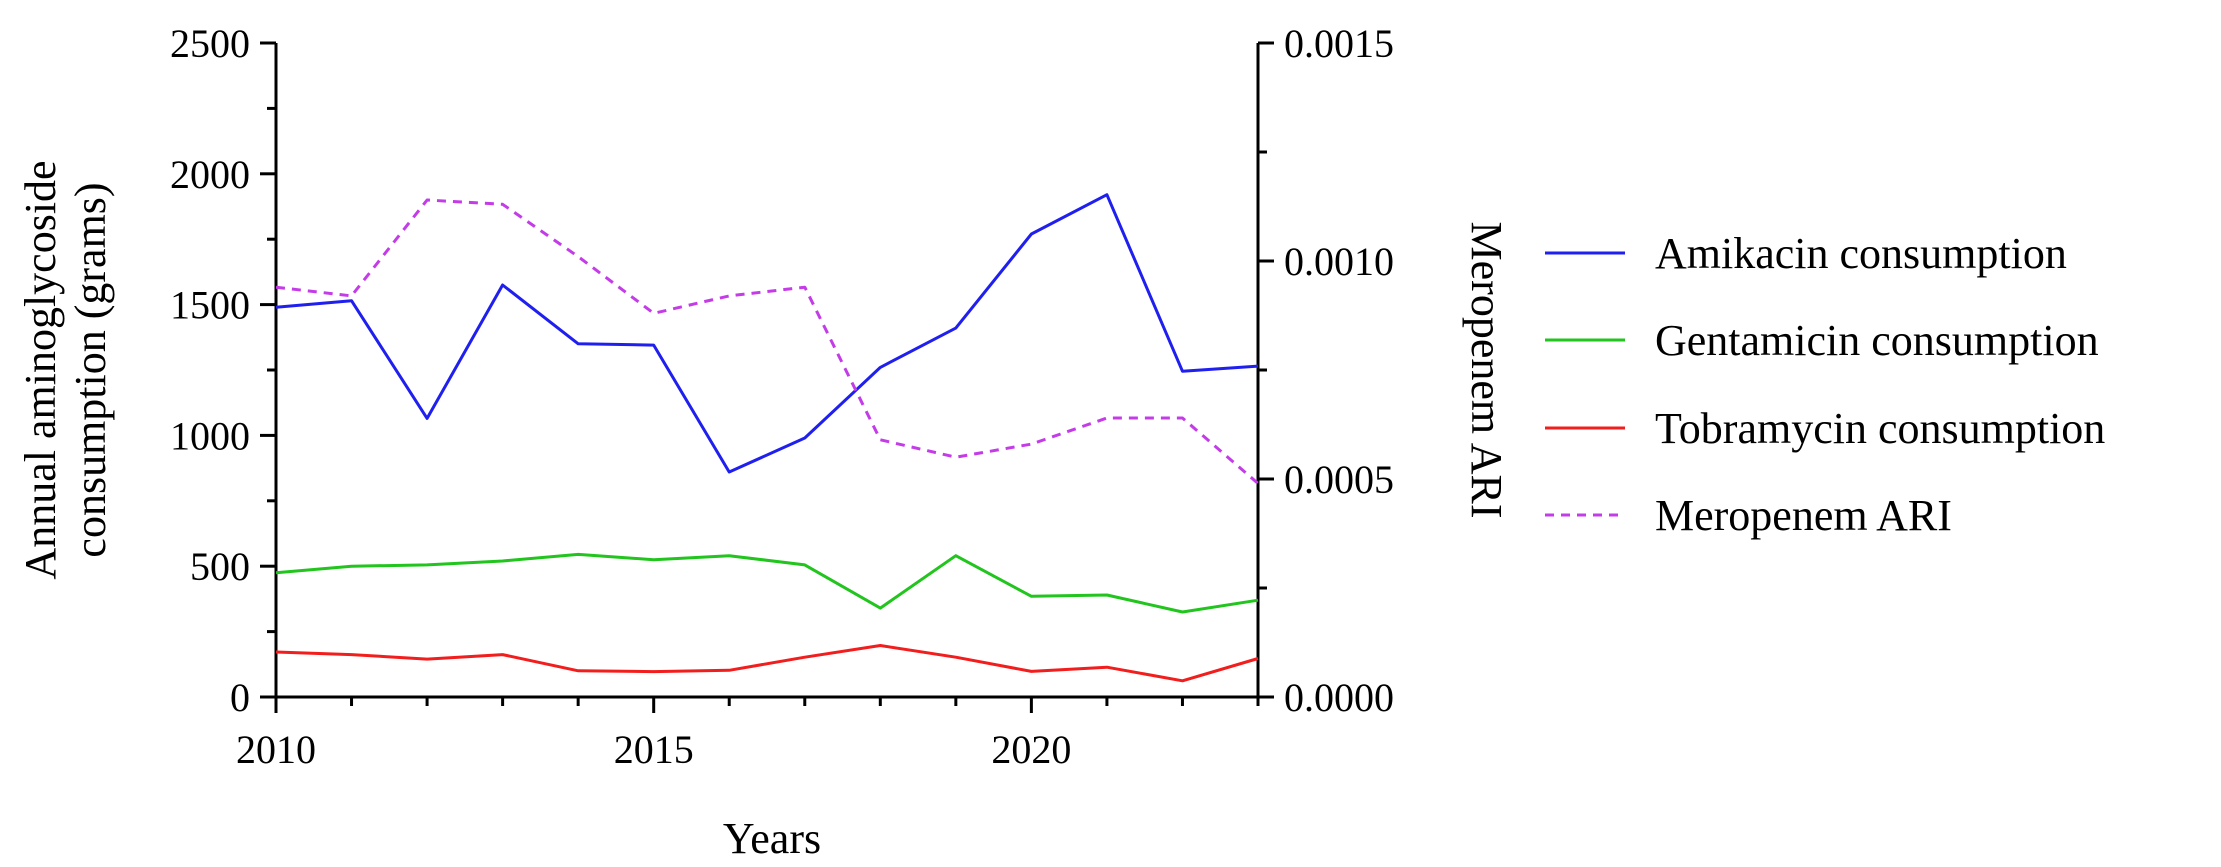 The height and width of the screenshot is (867, 2221). Describe the element at coordinates (1339, 43) in the screenshot. I see `y2-tick-label: 0.0015` at that location.